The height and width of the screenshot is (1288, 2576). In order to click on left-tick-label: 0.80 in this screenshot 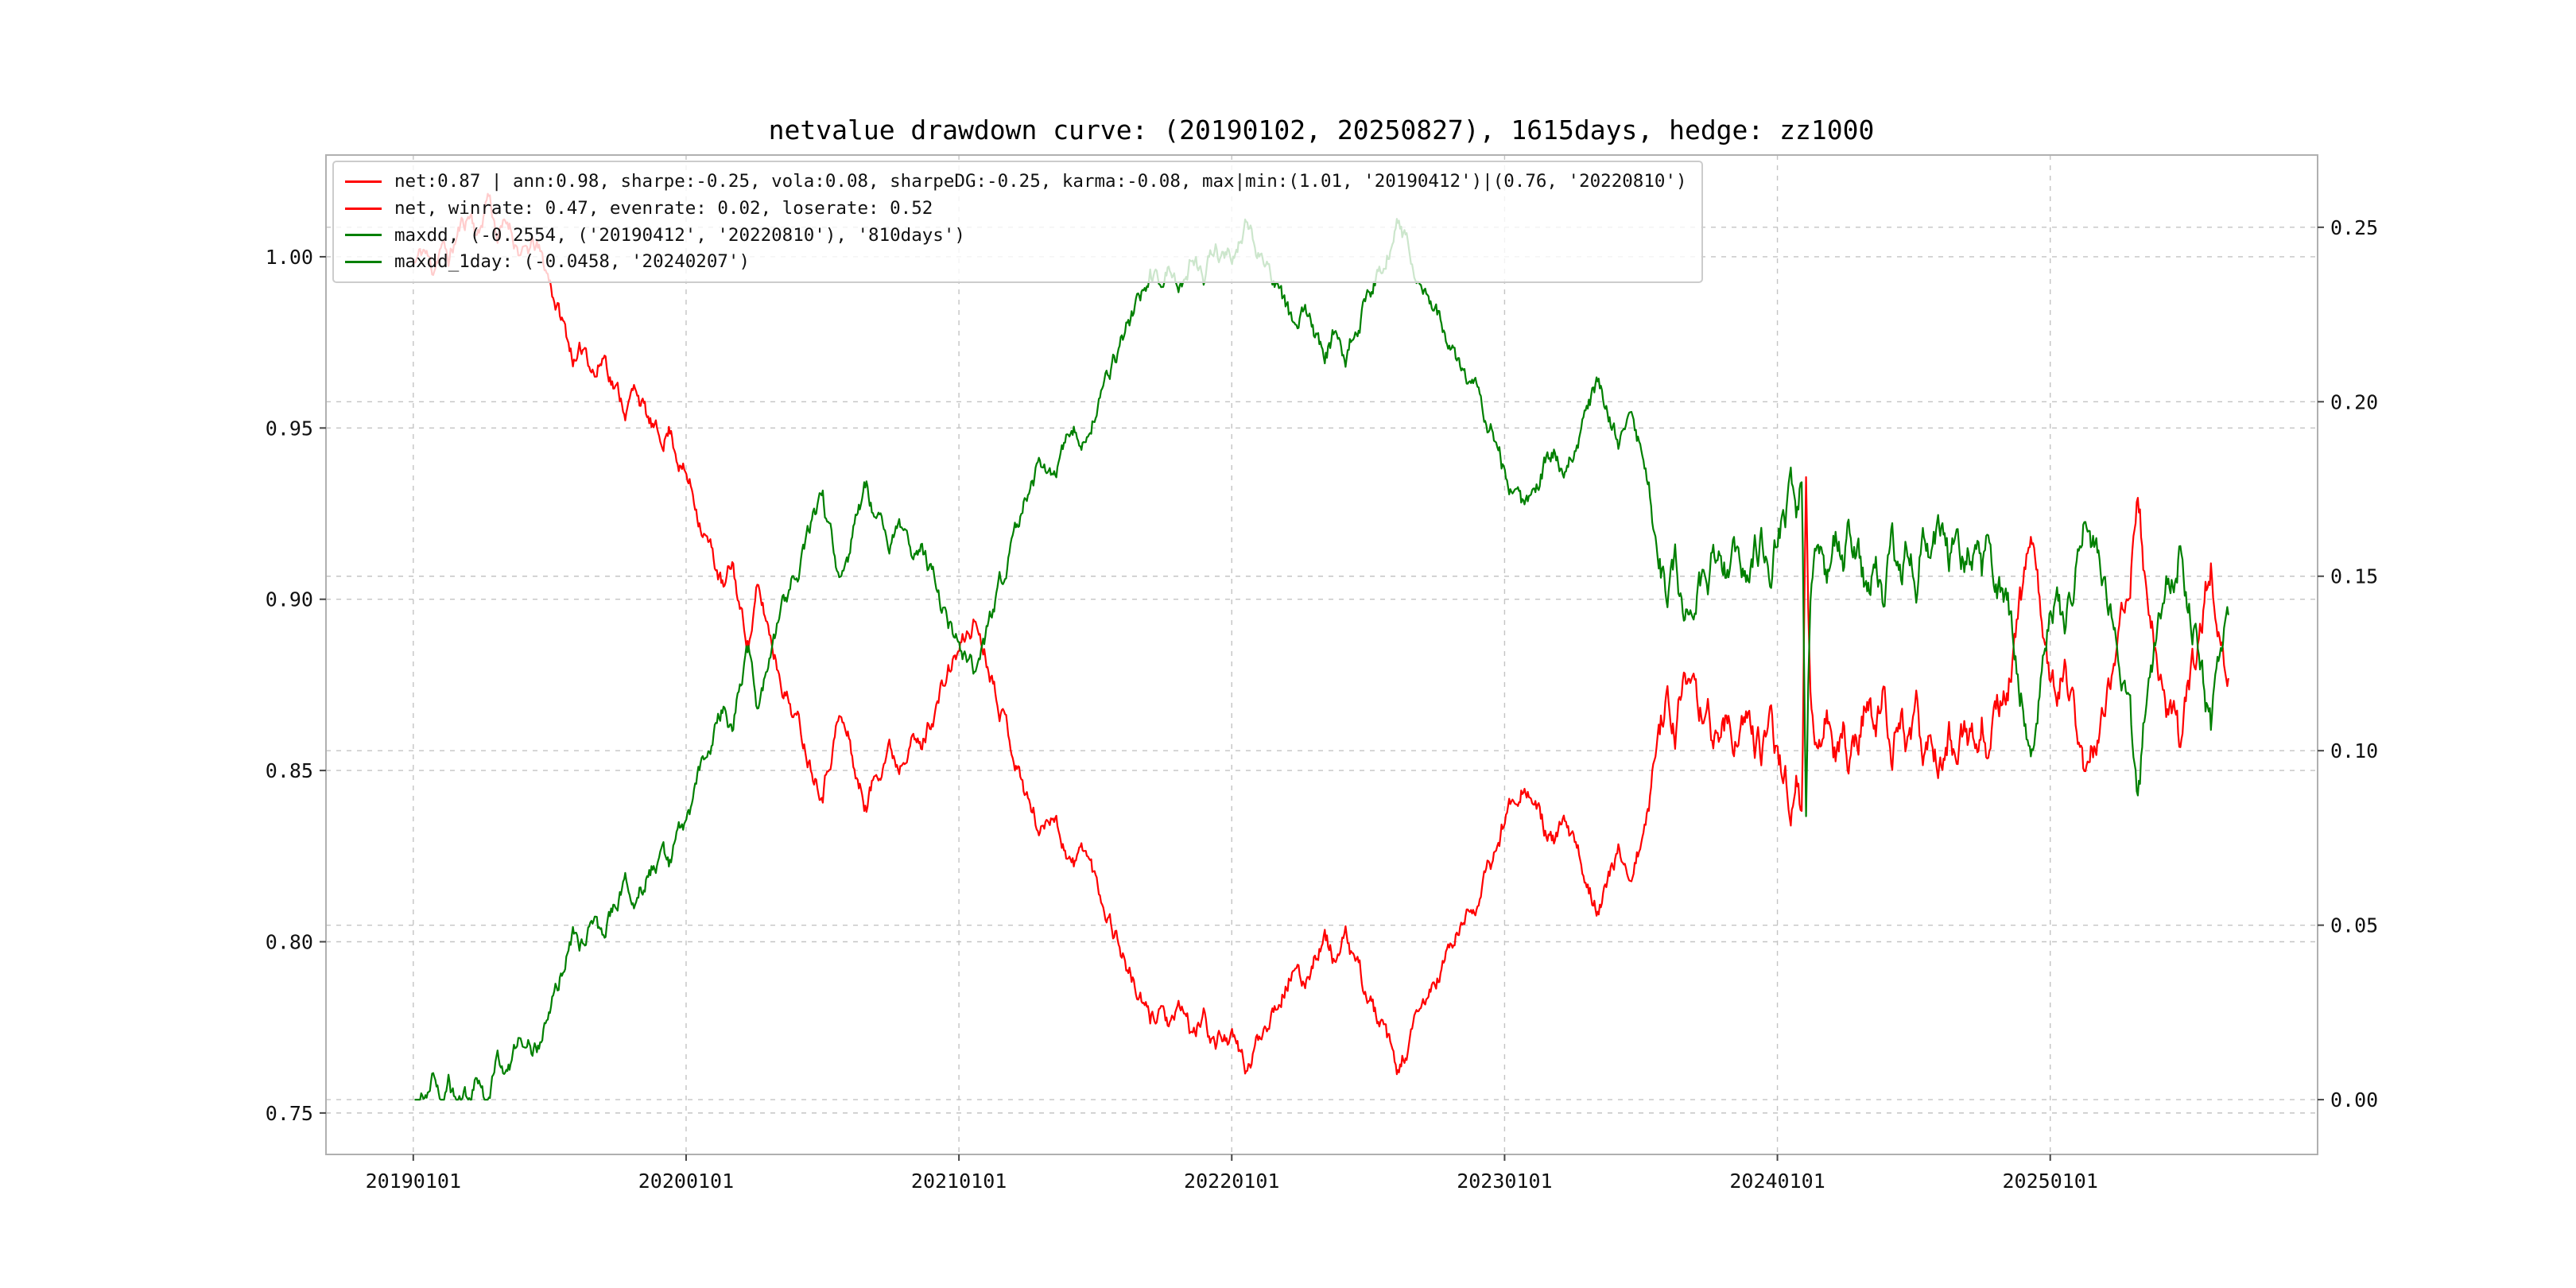, I will do `click(290, 942)`.